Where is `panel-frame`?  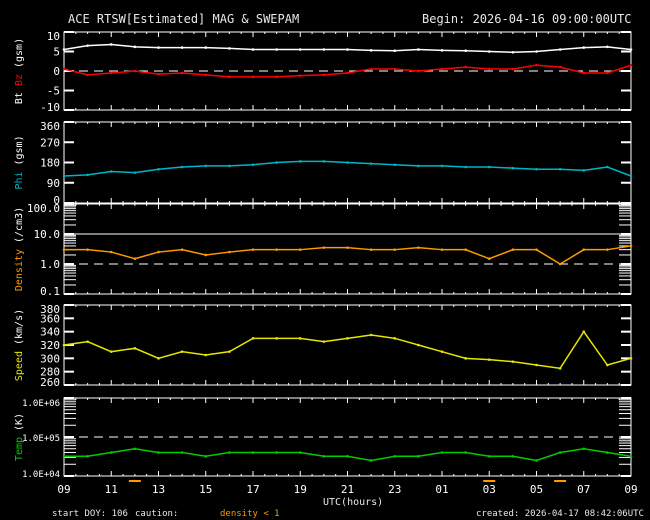 panel-frame is located at coordinates (347, 345).